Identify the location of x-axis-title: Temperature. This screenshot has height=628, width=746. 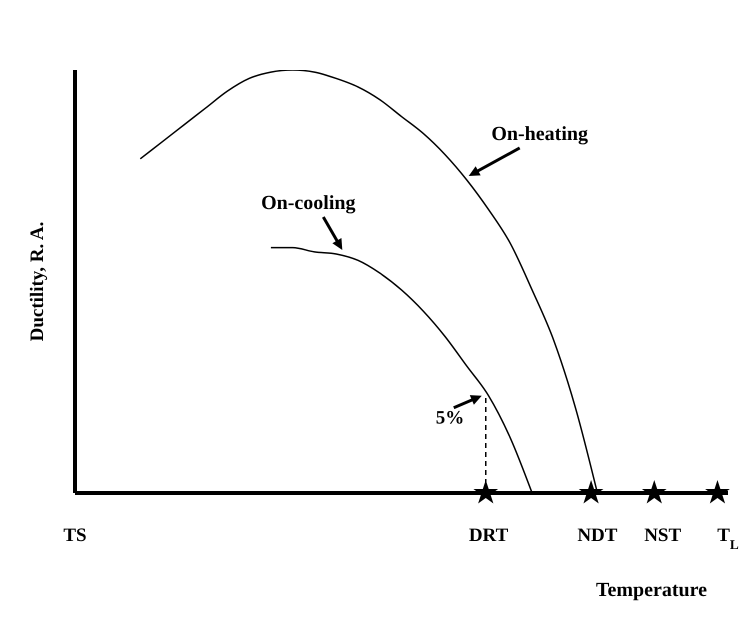
(652, 590).